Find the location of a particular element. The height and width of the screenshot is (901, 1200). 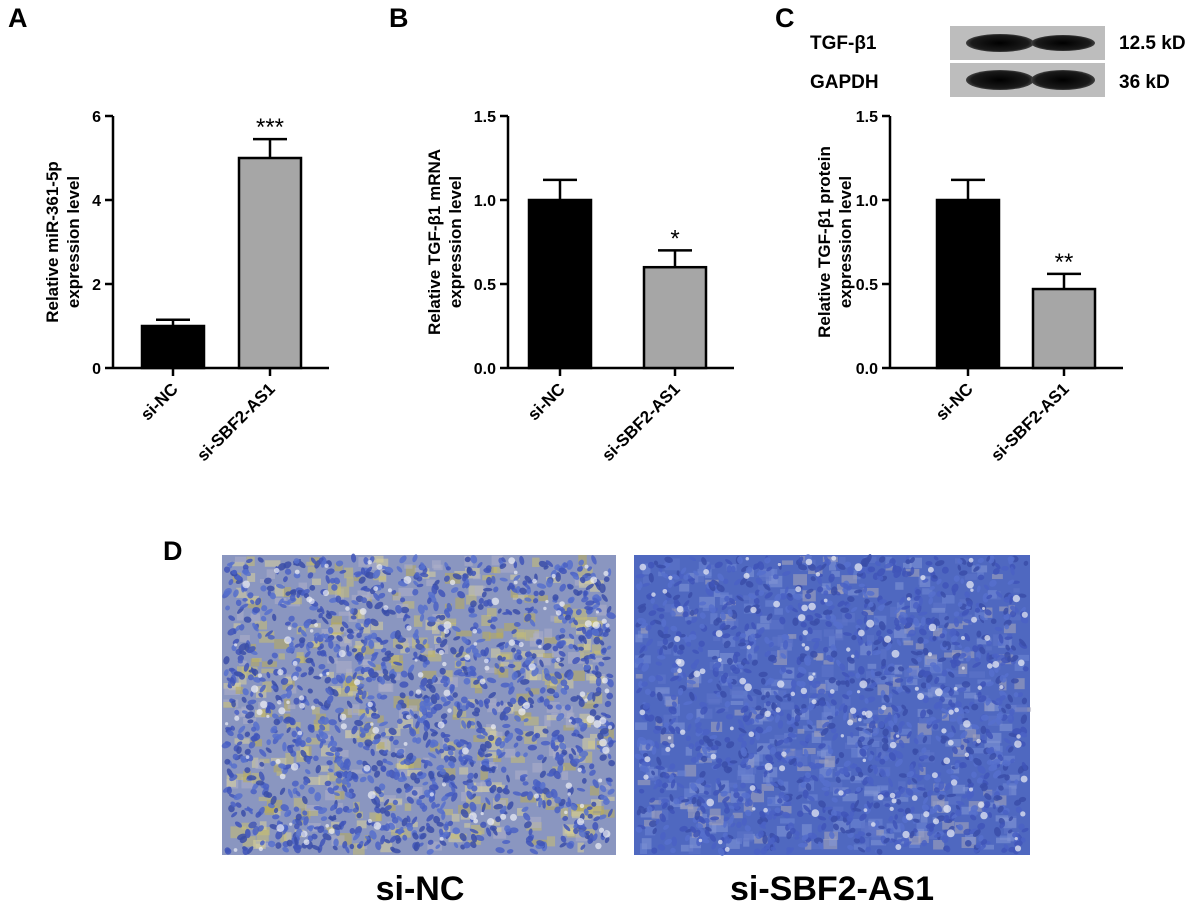

y-tick-label: 0.5 is located at coordinates (485, 285).